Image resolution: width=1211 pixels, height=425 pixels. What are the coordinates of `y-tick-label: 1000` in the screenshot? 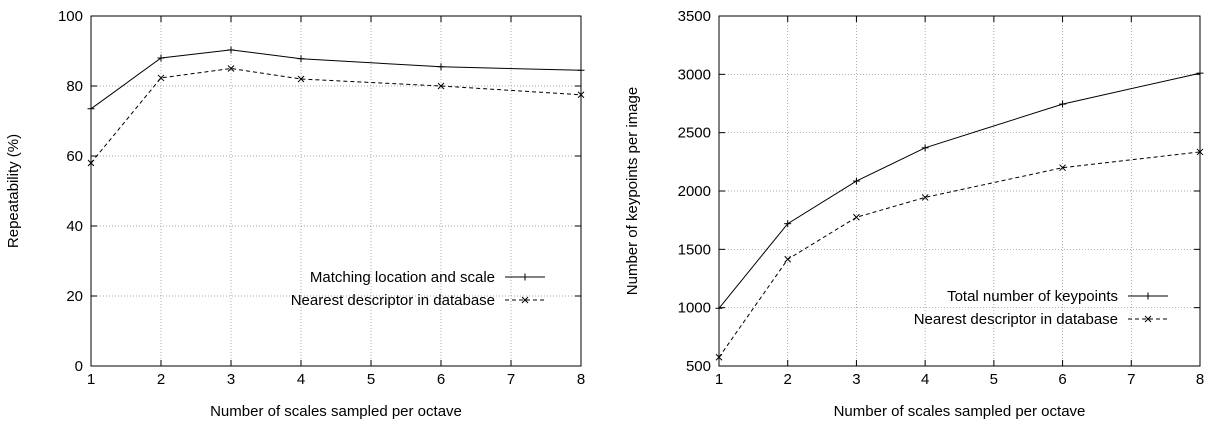 It's located at (694, 308).